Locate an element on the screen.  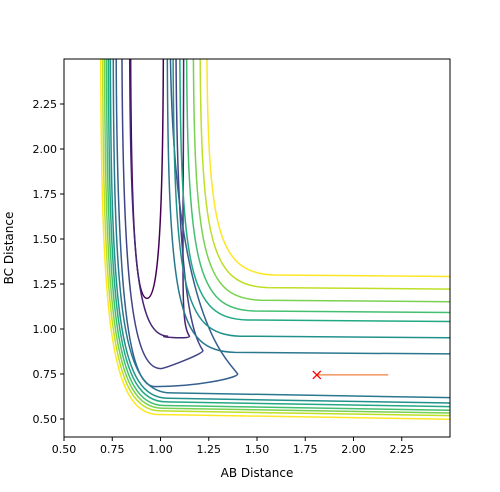
x-tick-label: 0.75 is located at coordinates (112, 449).